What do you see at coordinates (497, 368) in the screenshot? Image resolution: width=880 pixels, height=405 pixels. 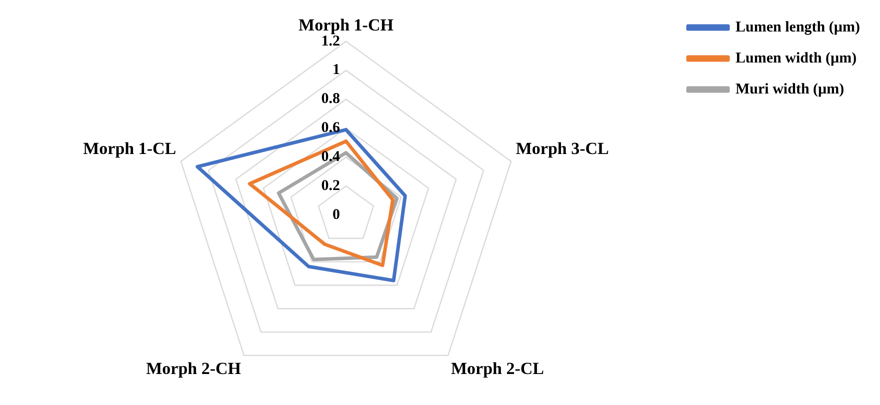 I see `spoke-label: Morph 2-CL` at bounding box center [497, 368].